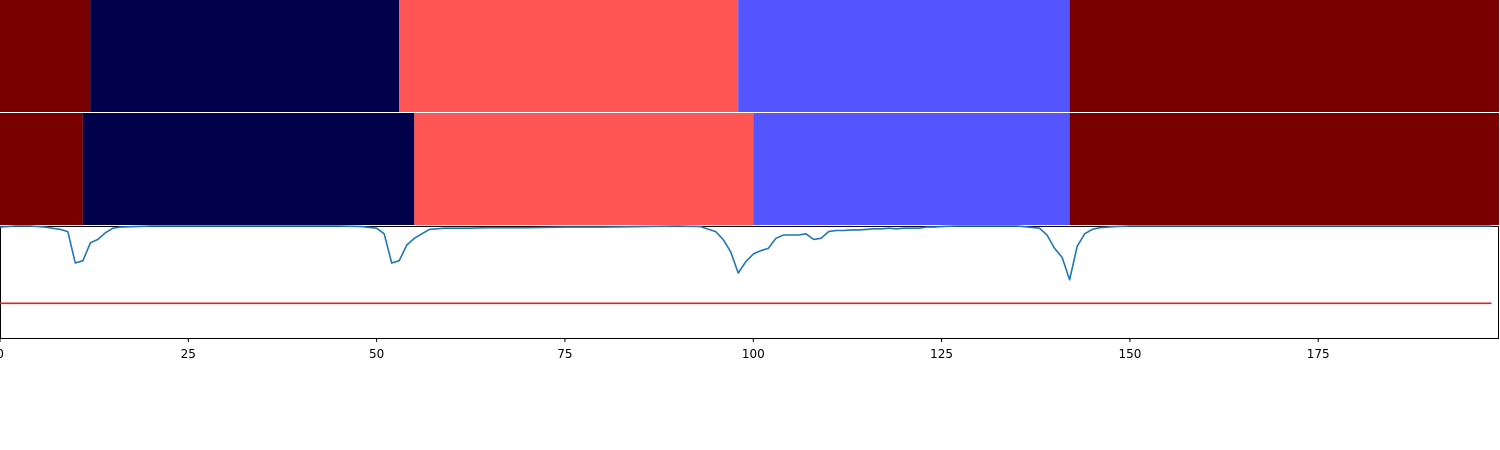  What do you see at coordinates (753, 354) in the screenshot?
I see `x-tick-label: 100` at bounding box center [753, 354].